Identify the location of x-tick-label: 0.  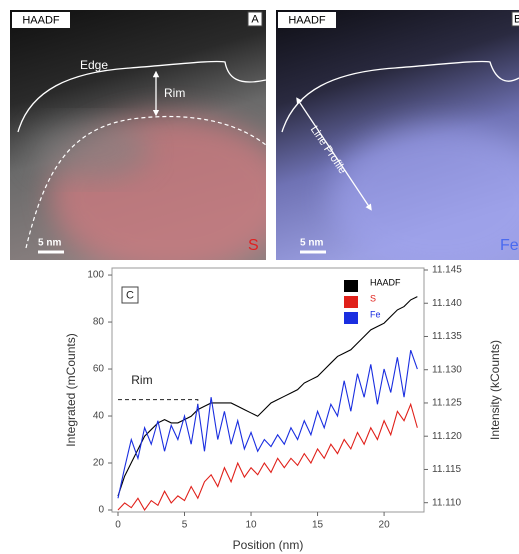
(118, 525).